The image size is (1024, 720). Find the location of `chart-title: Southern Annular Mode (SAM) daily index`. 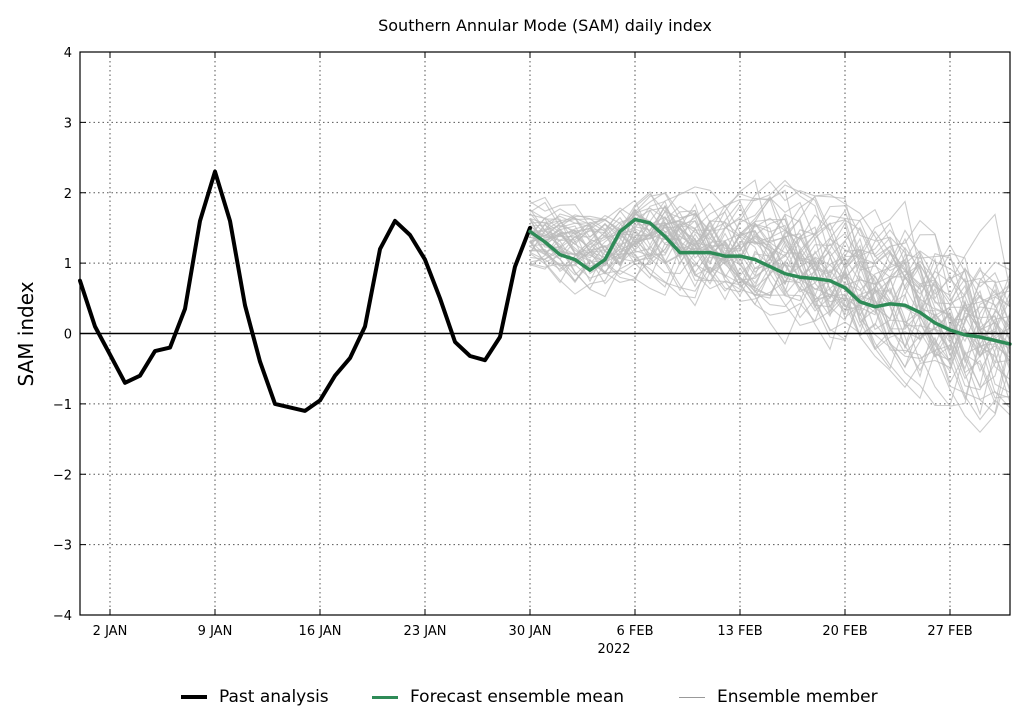

chart-title: Southern Annular Mode (SAM) daily index is located at coordinates (545, 25).